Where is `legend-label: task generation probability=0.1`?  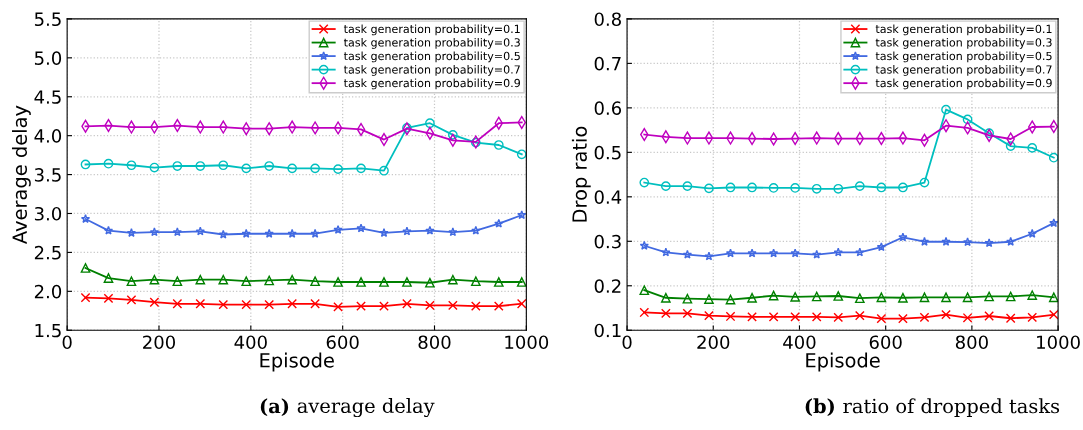 legend-label: task generation probability=0.1 is located at coordinates (431, 30).